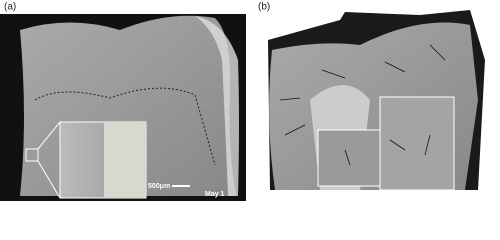 This screenshot has width=500, height=240. What do you see at coordinates (264, 7) in the screenshot?
I see `panel-label: (b)` at bounding box center [264, 7].